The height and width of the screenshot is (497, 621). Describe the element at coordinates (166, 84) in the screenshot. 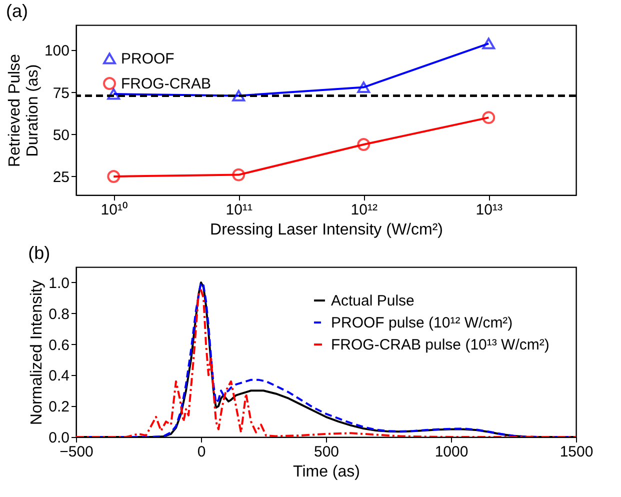

I see `legend-label: FROG-CRAB` at that location.